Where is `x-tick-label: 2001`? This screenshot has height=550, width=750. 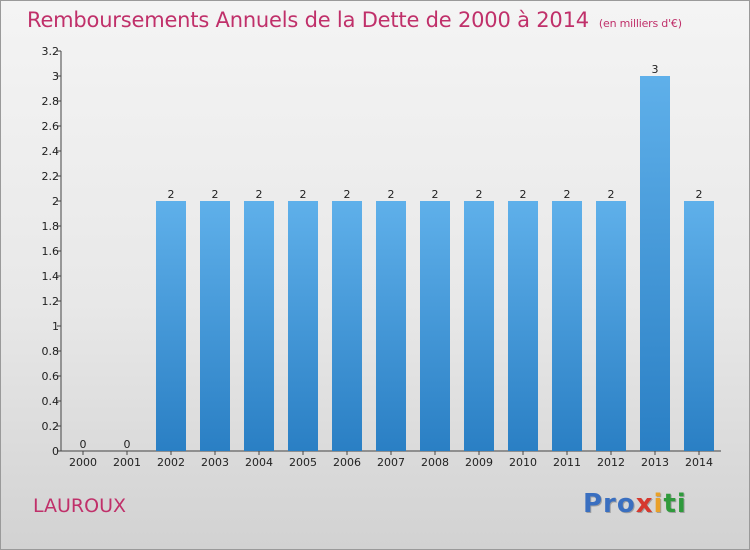
x-tick-label: 2001 is located at coordinates (127, 462).